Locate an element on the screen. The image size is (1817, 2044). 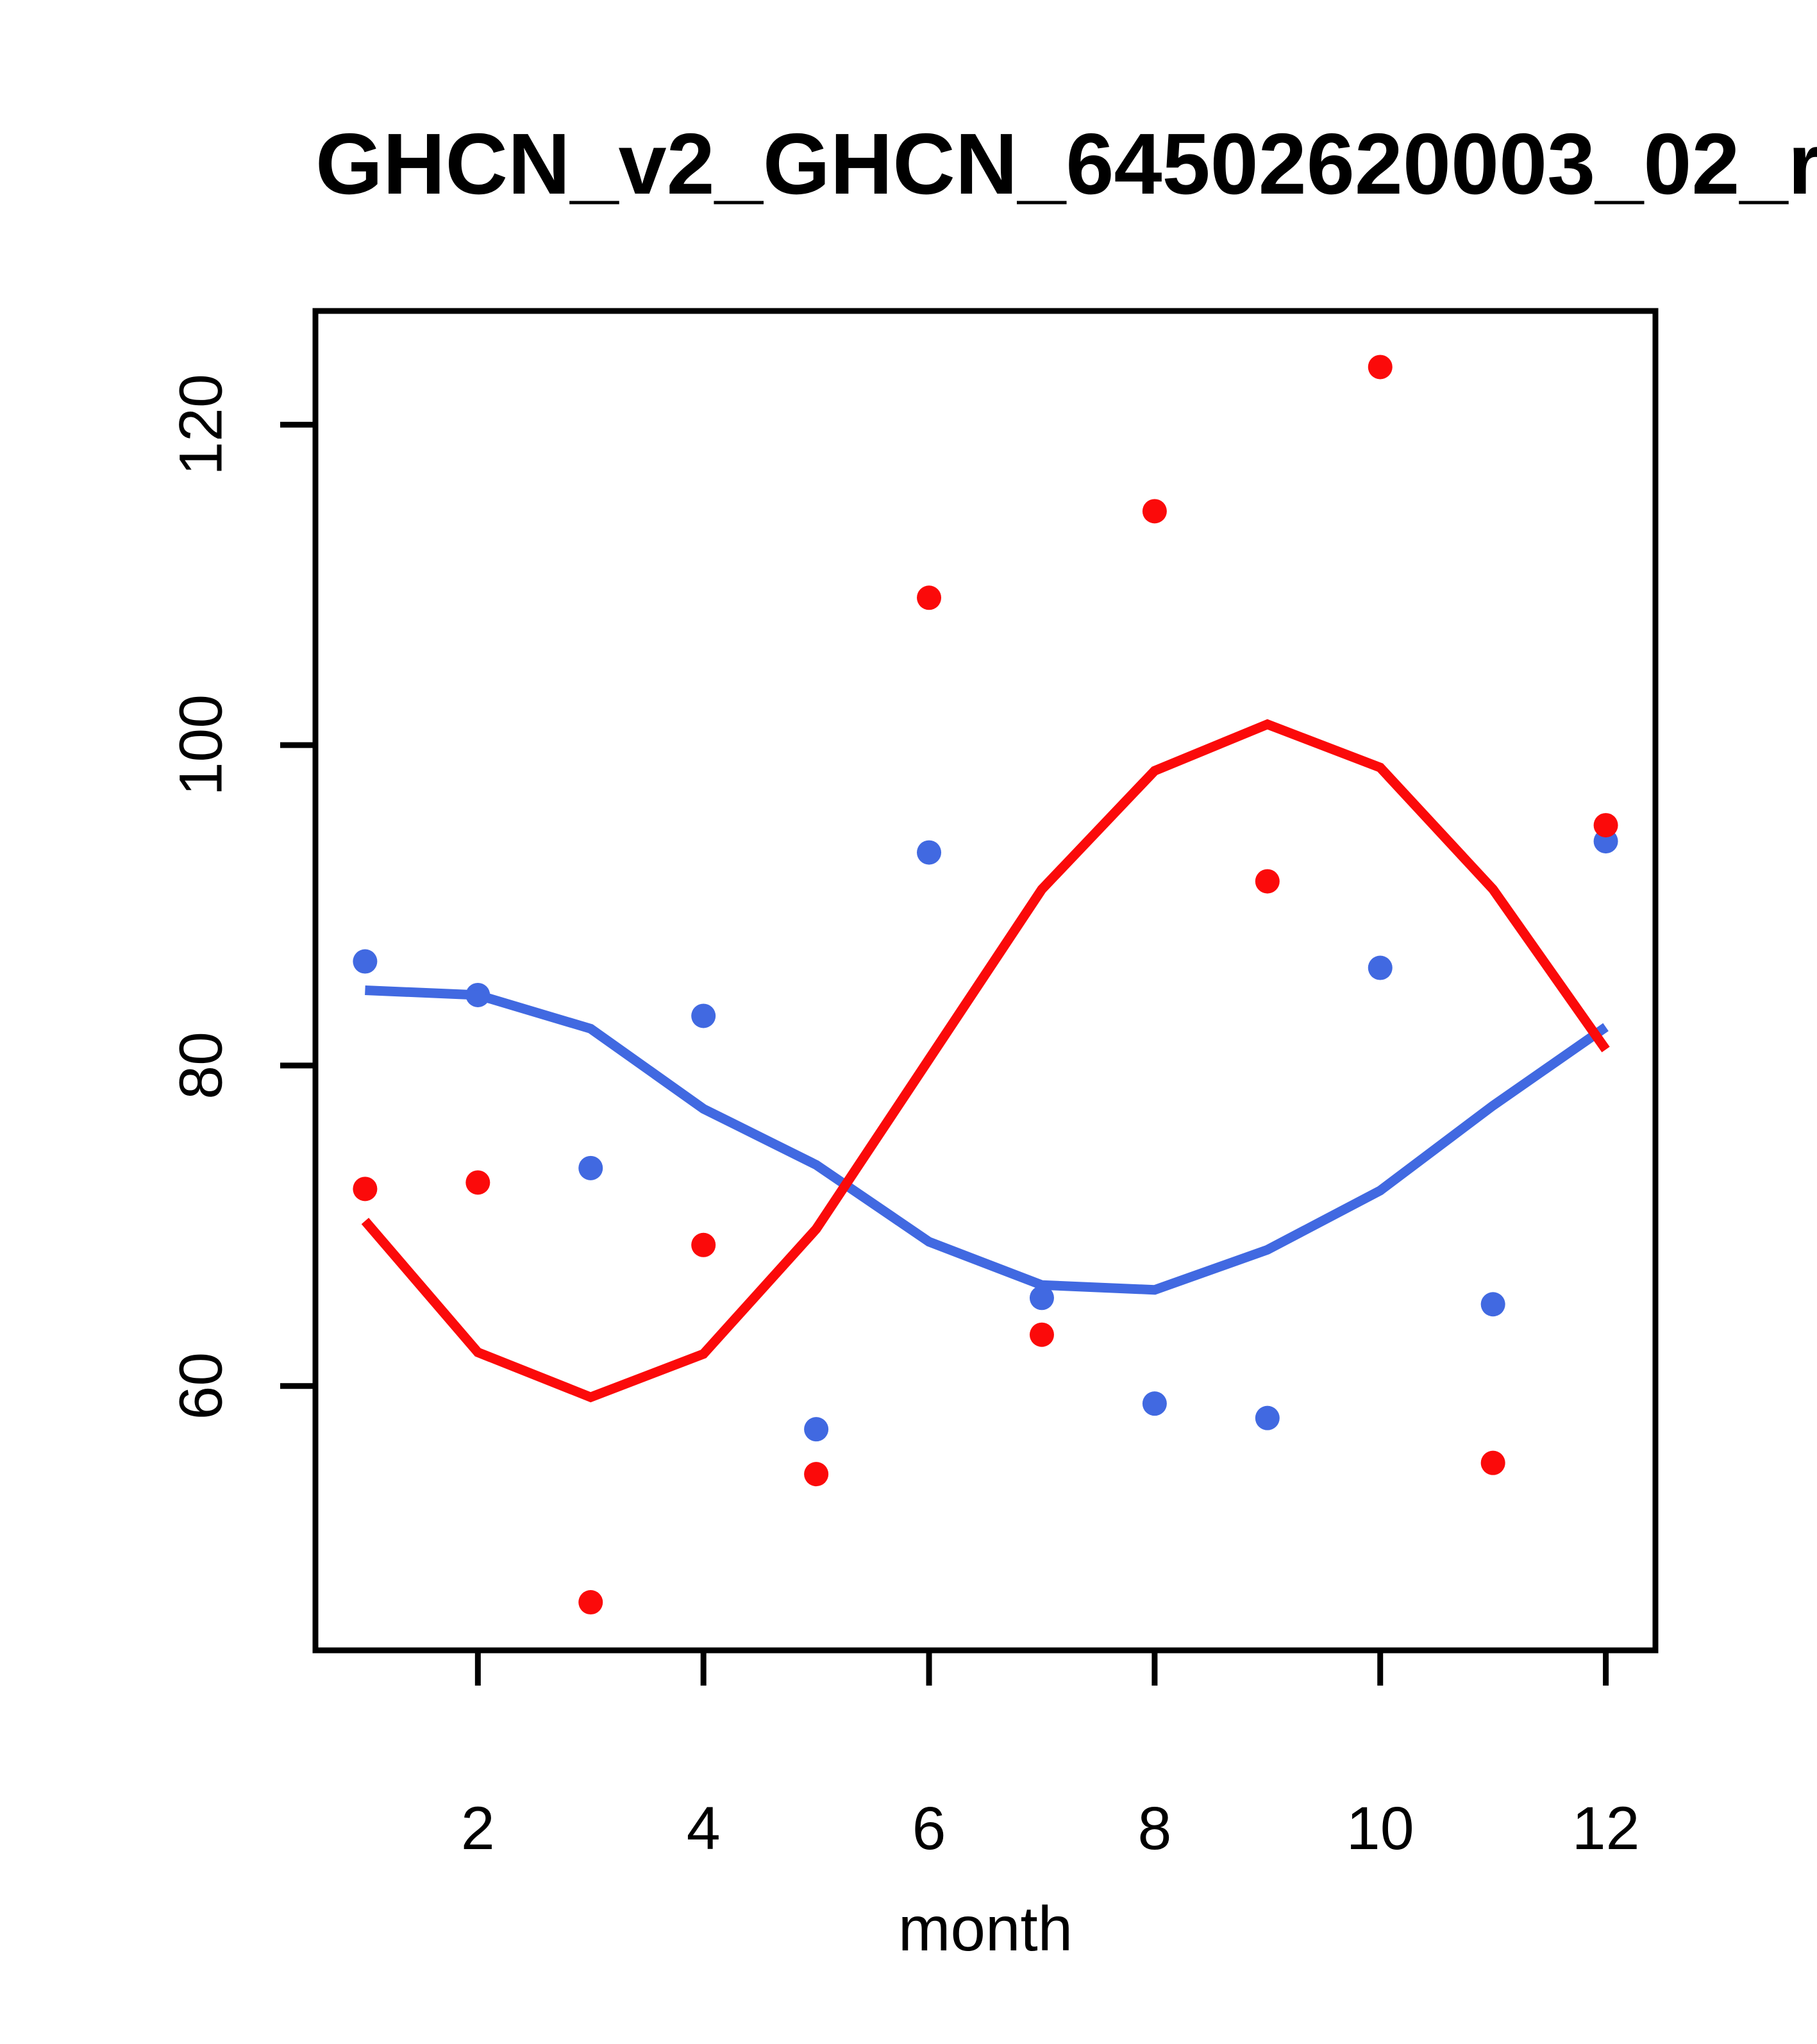
y-tick-label: 100 is located at coordinates (201, 745).